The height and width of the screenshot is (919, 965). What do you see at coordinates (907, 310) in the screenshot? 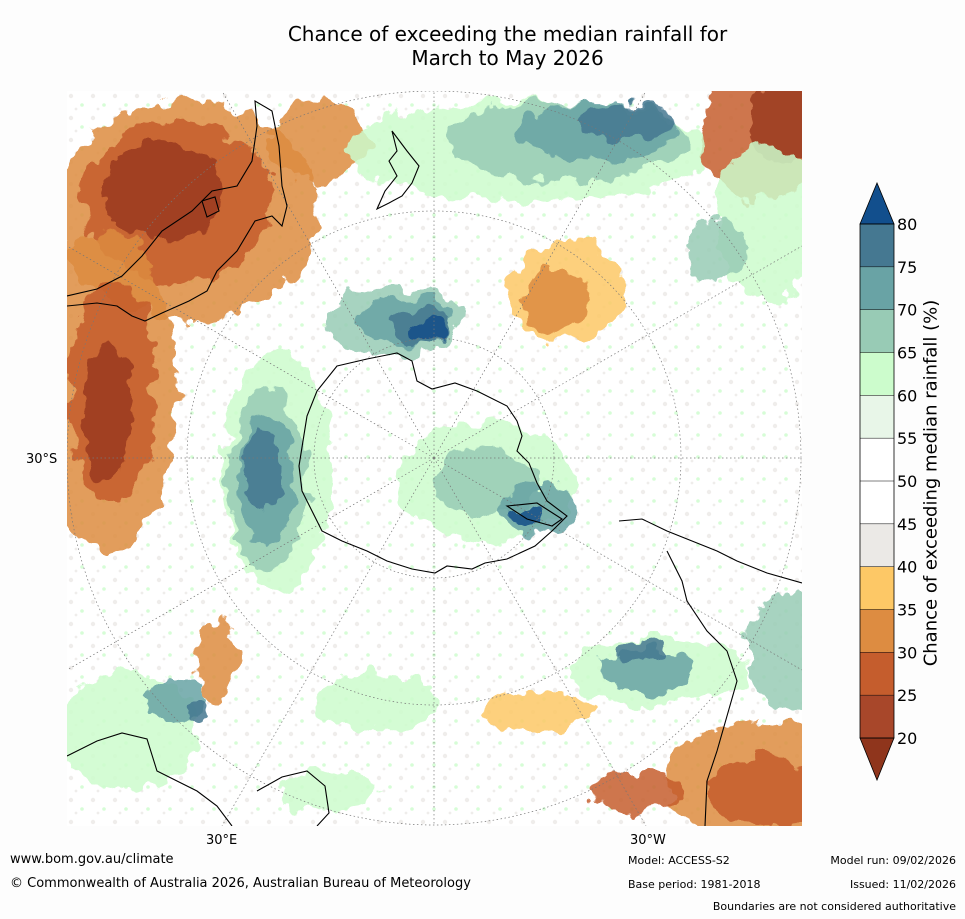
I see `colorbar-tick-label: 70` at bounding box center [907, 310].